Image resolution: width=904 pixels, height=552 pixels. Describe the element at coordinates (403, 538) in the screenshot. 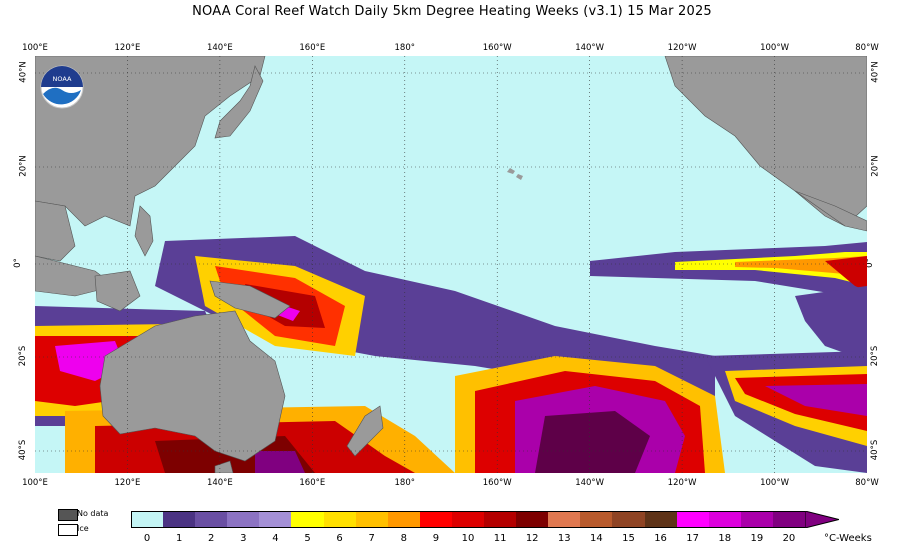

I see `colorbar-tick-label: 8` at that location.